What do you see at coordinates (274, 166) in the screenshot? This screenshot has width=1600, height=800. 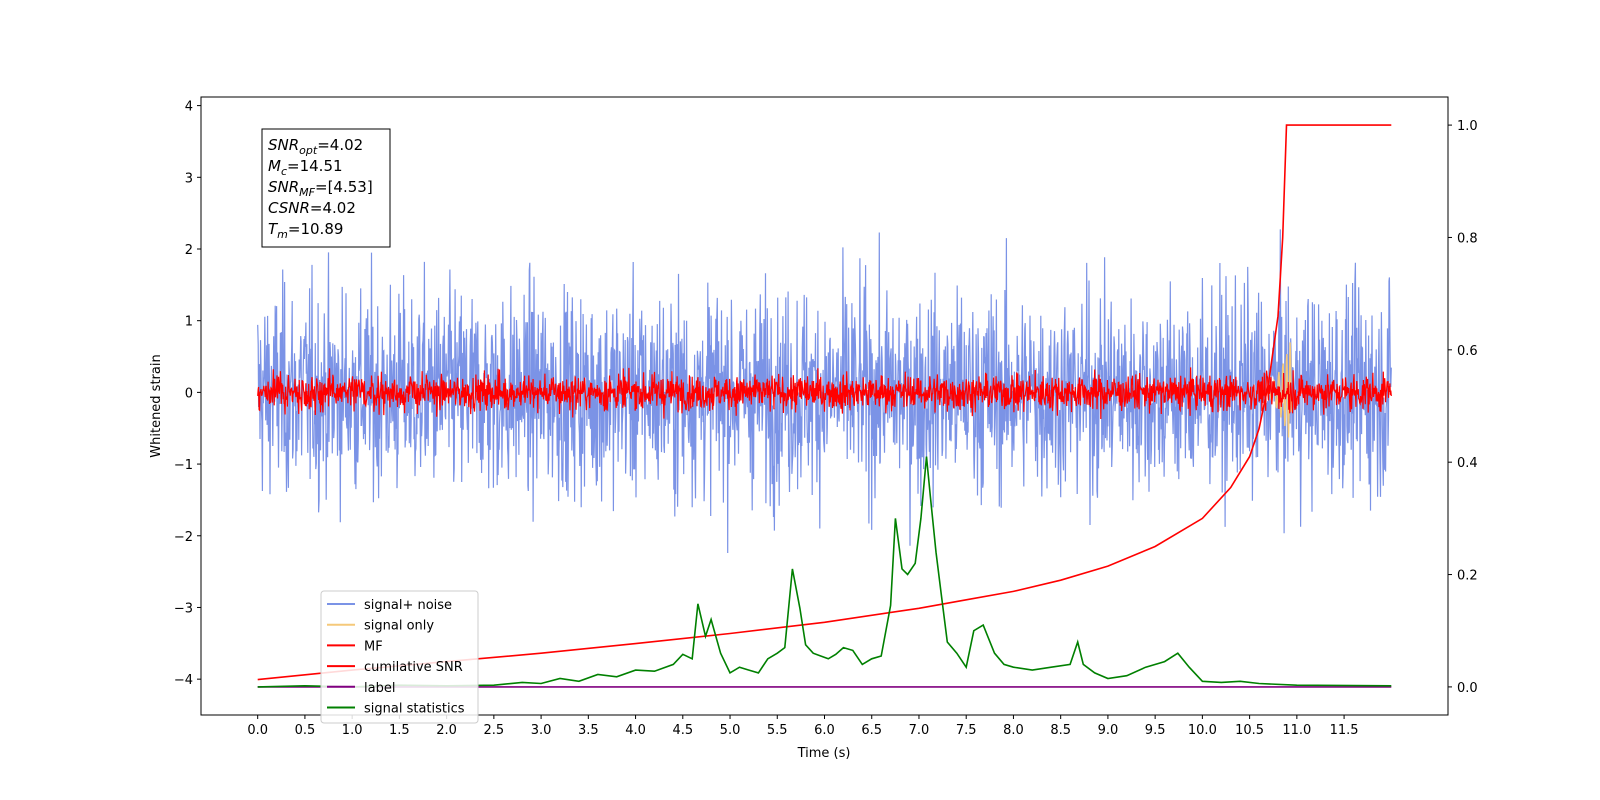 I see `annotation-symbol: M` at bounding box center [274, 166].